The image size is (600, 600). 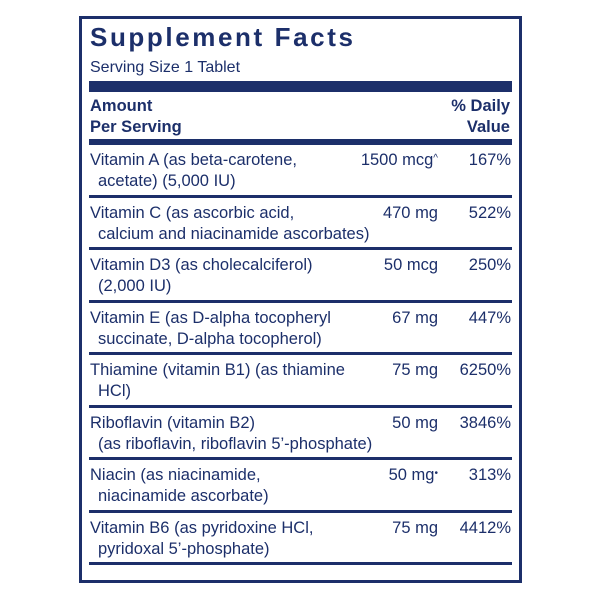 I want to click on nutrient-source: (2,000 IU), so click(x=135, y=286).